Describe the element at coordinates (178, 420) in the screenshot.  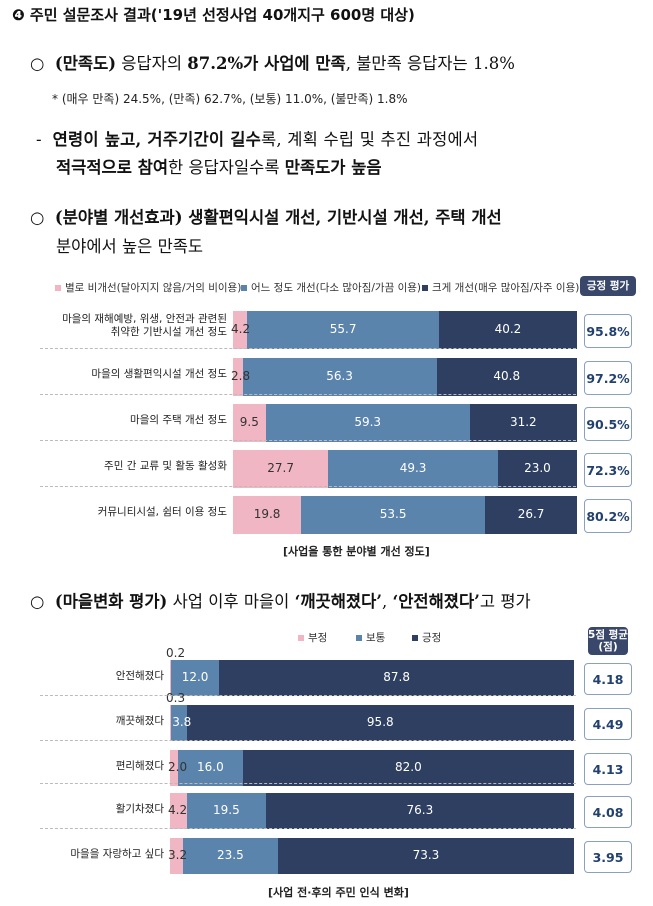
I see `category-label-line: 마을의 주택 개선 정도` at that location.